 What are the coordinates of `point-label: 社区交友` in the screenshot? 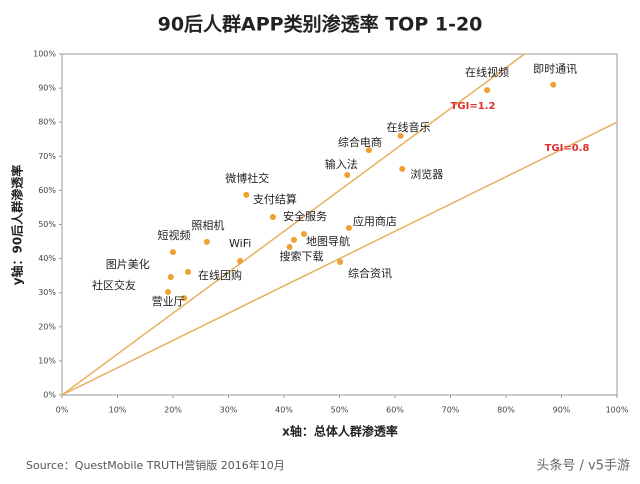 It's located at (114, 285).